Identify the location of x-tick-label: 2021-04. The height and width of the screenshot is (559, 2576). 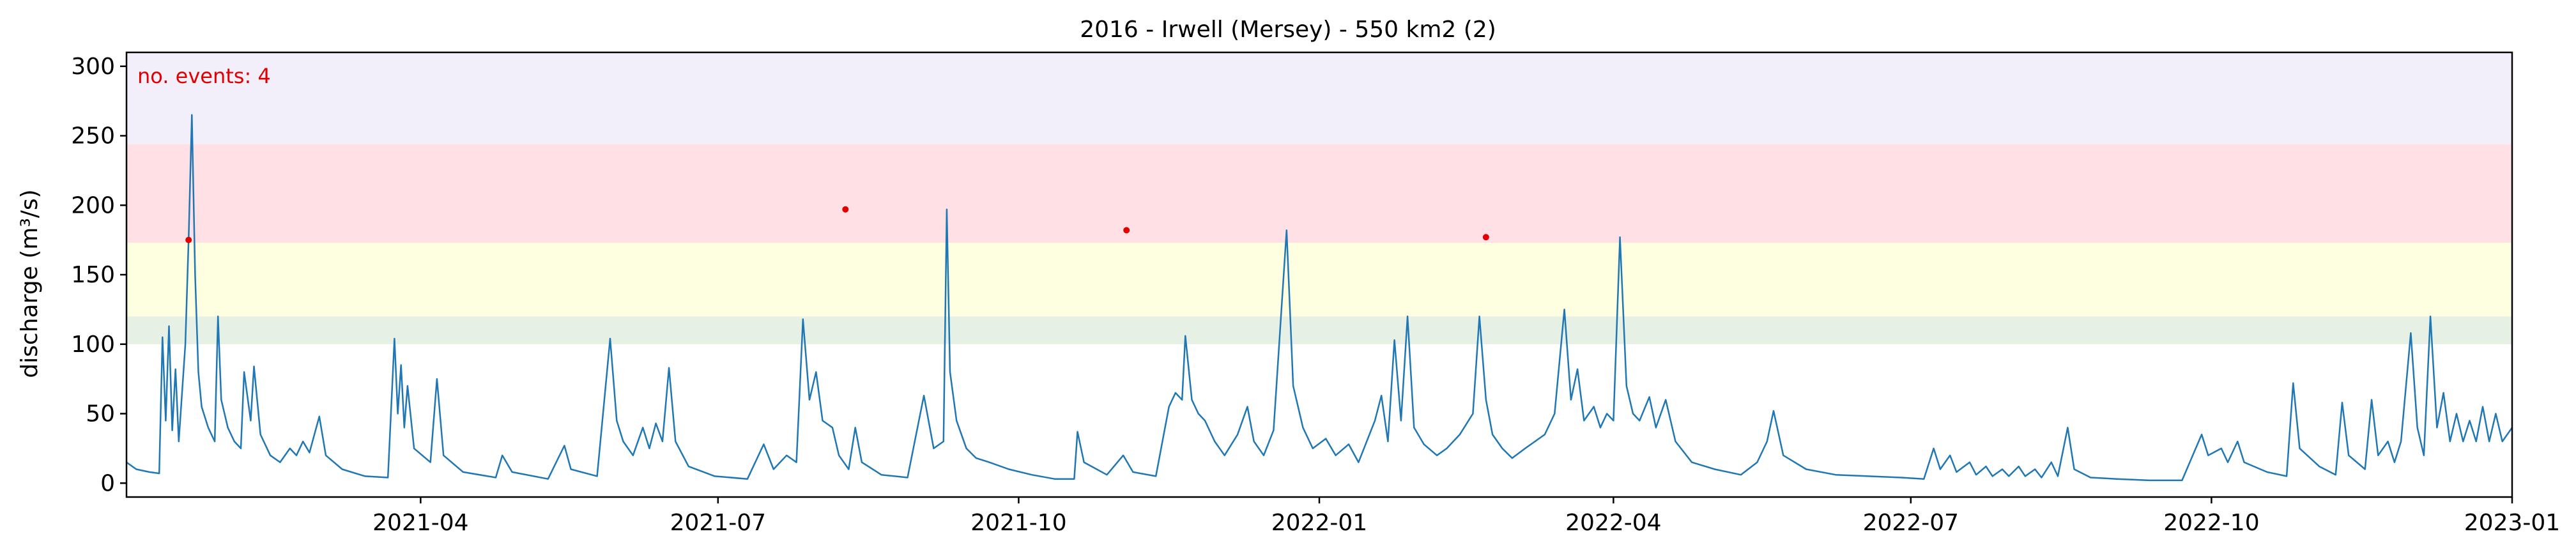
(420, 523).